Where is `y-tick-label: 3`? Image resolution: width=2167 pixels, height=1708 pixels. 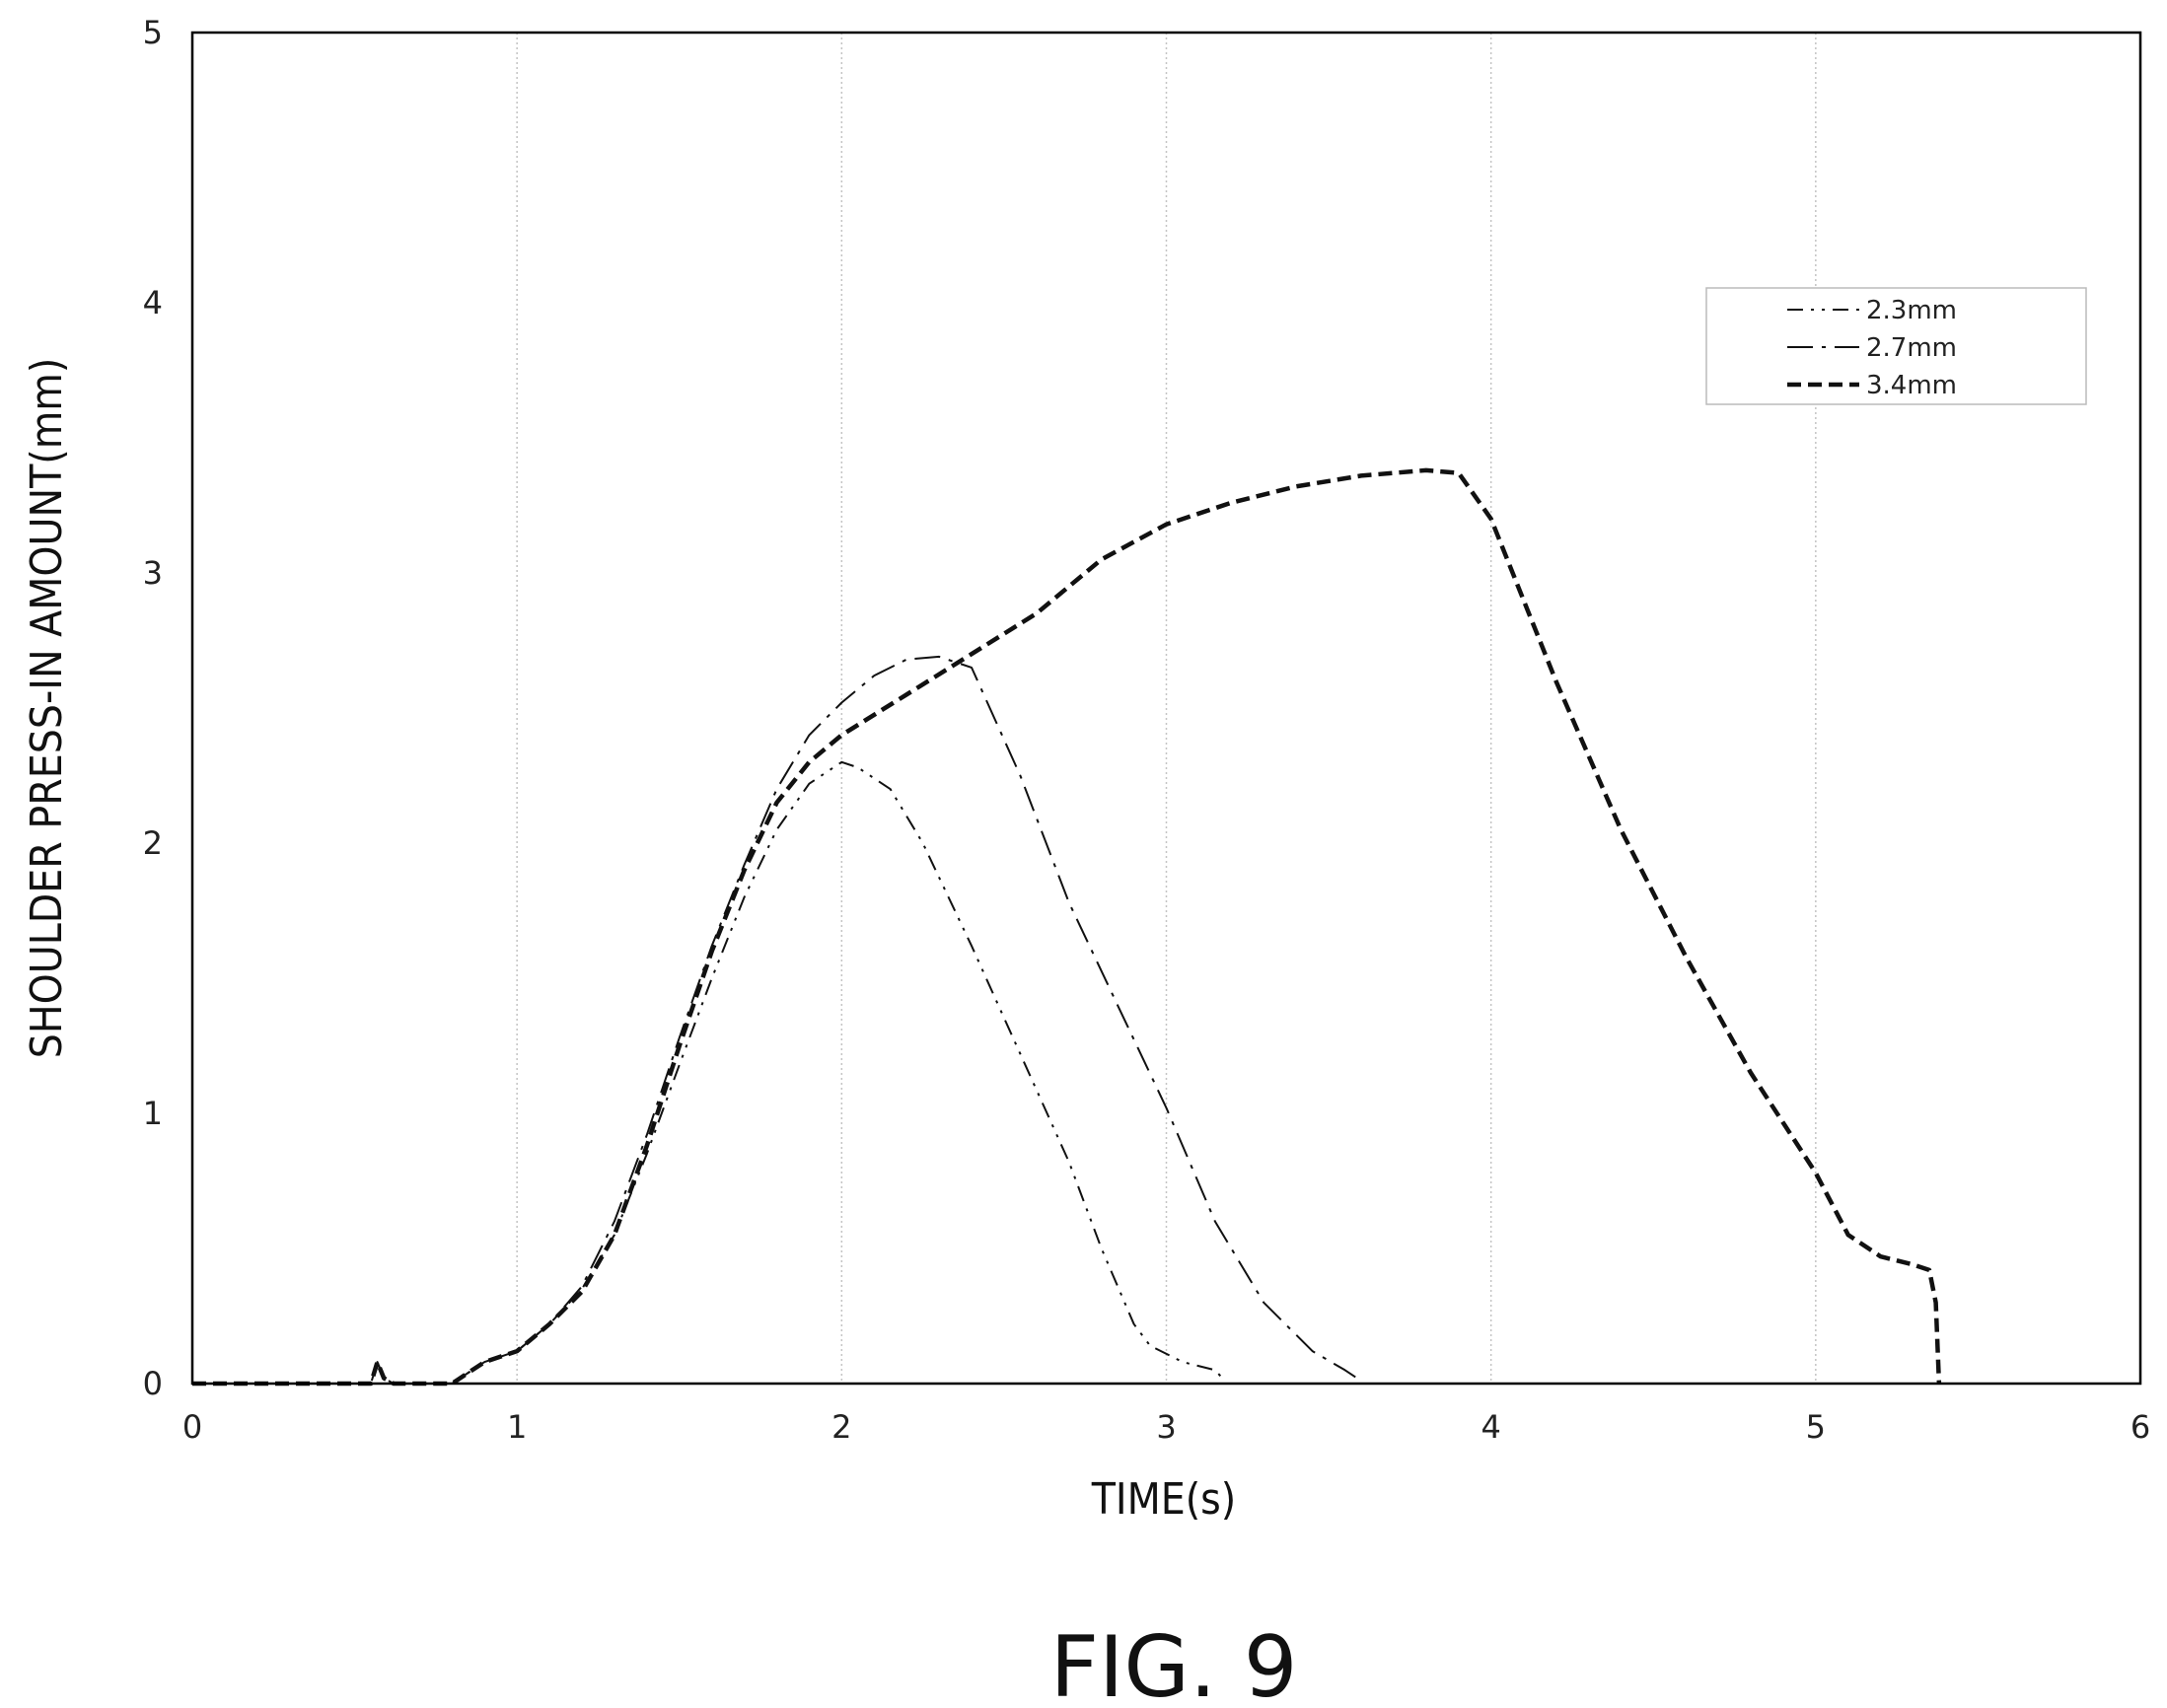
y-tick-label: 3 is located at coordinates (153, 573).